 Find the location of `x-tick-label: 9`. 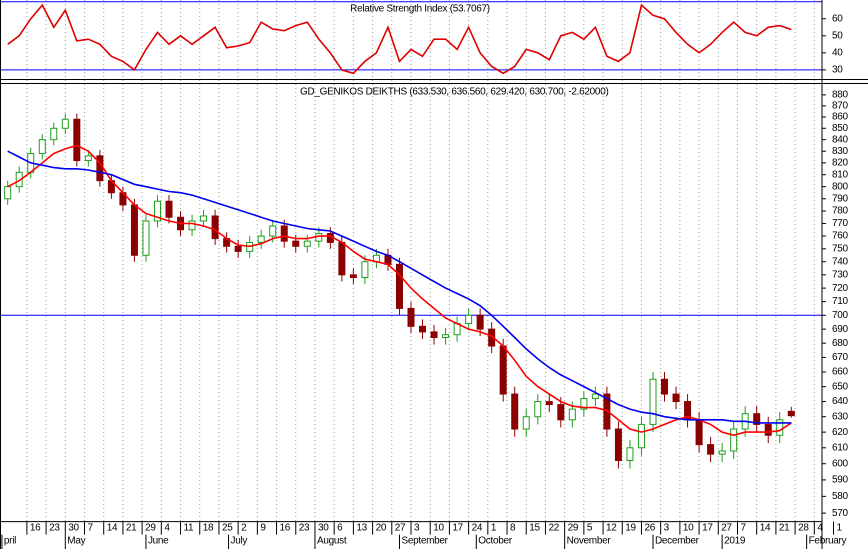

x-tick-label: 9 is located at coordinates (263, 528).